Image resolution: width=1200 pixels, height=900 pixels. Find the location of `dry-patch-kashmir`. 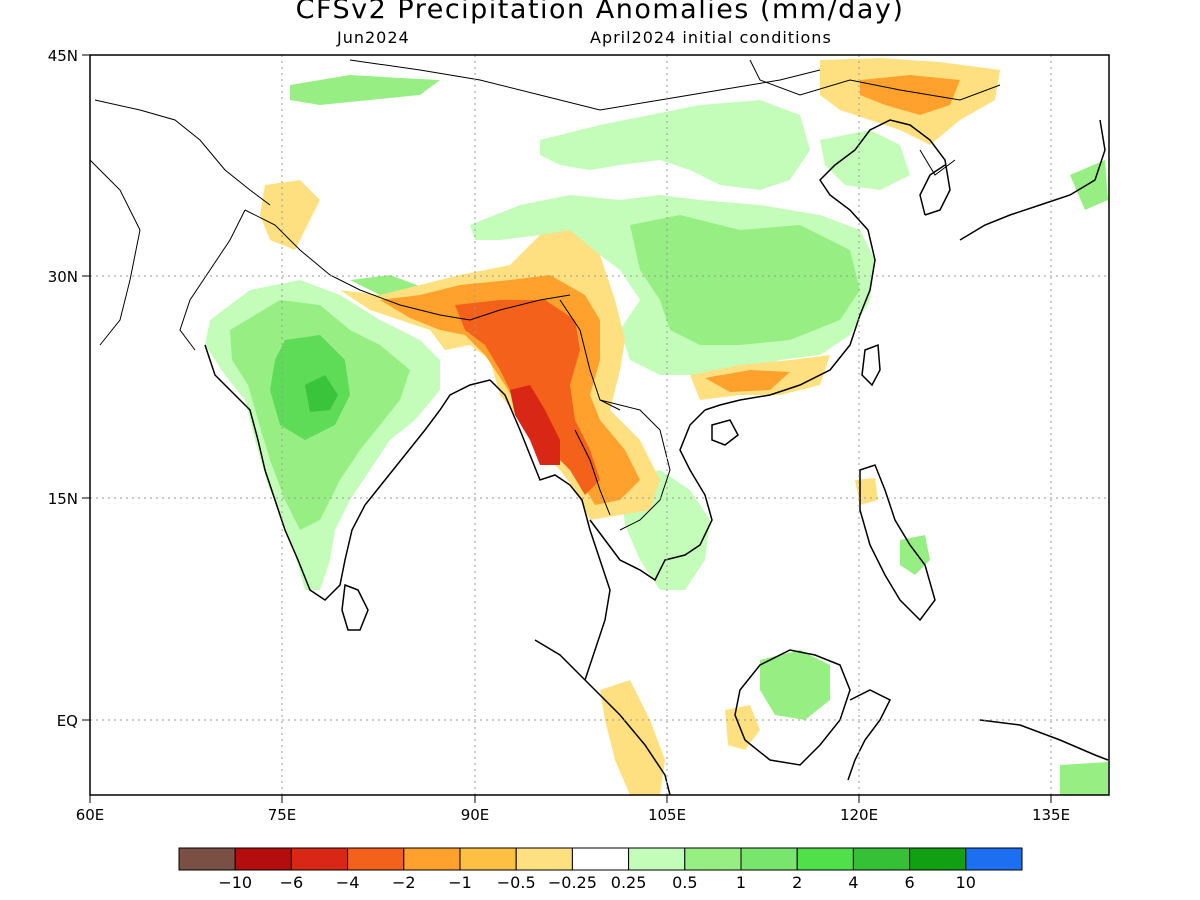

dry-patch-kashmir is located at coordinates (290, 215).